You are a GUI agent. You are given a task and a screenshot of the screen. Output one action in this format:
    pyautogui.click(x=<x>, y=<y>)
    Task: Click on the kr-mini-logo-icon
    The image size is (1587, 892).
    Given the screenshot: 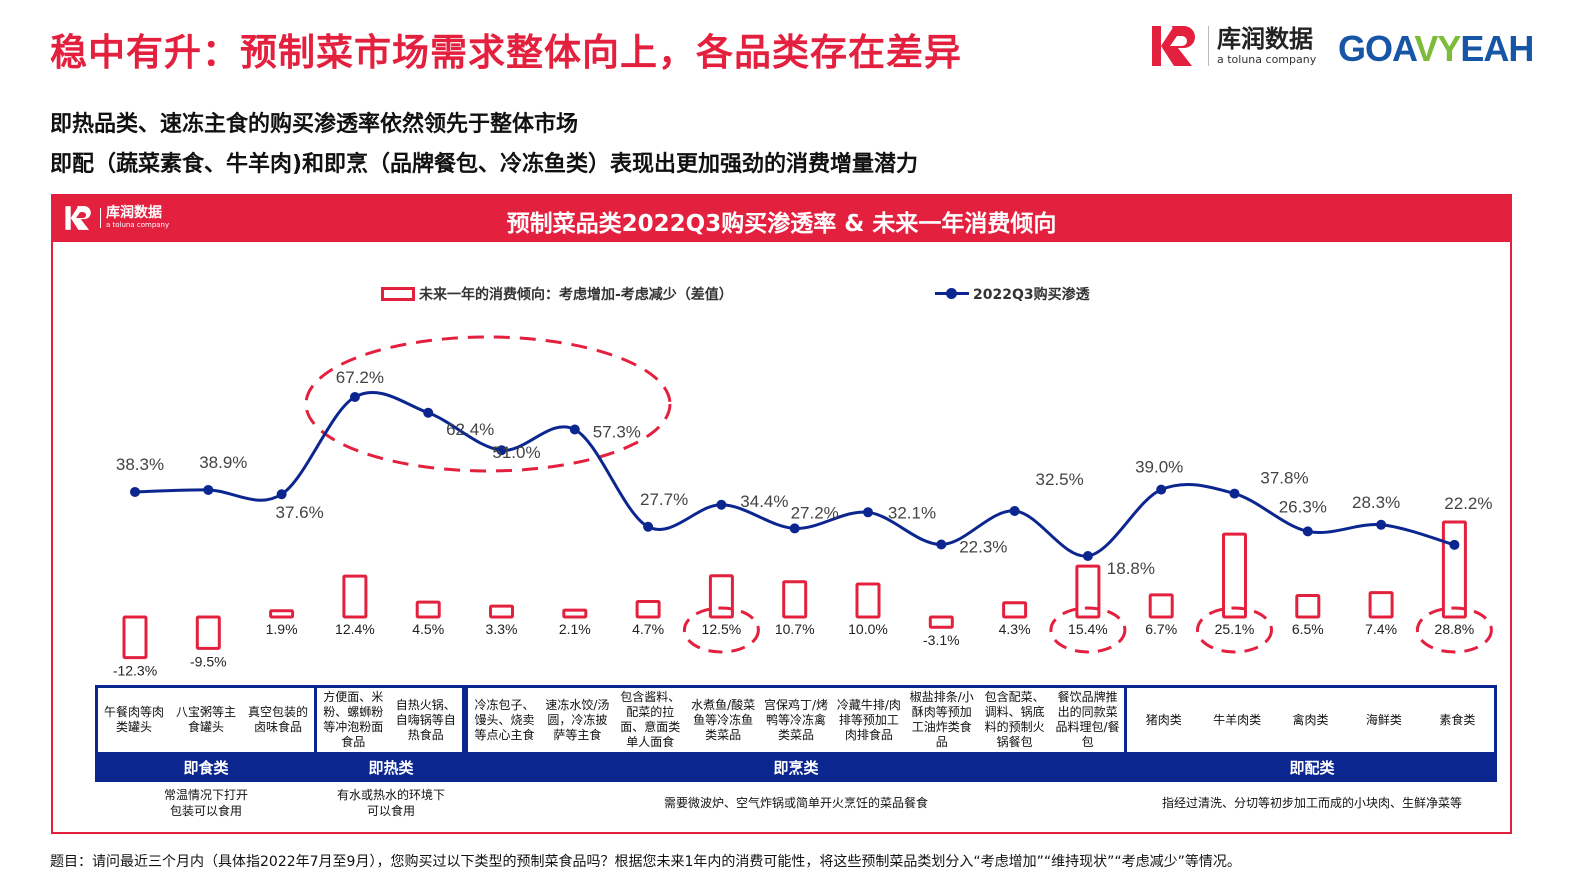 What is the action you would take?
    pyautogui.click(x=78, y=218)
    